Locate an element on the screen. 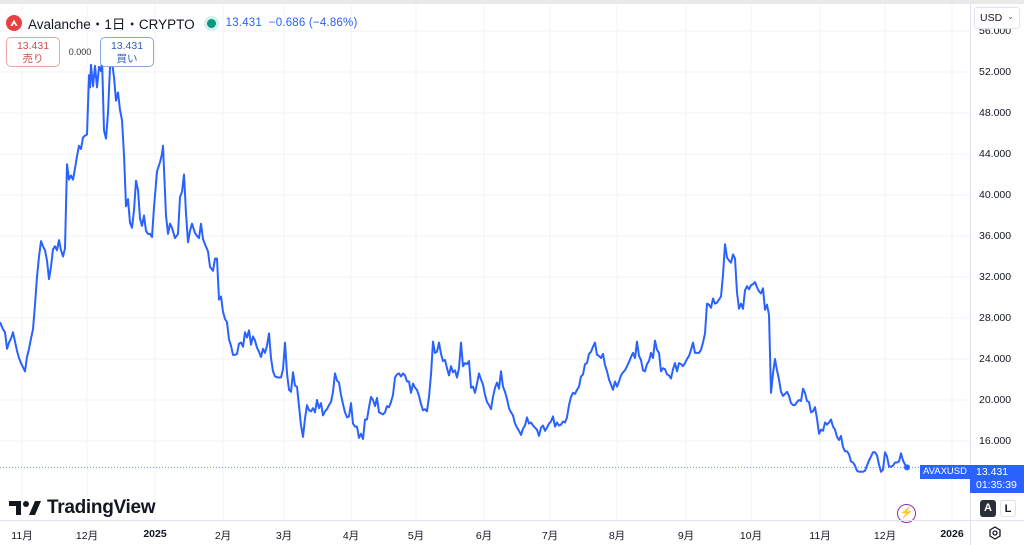 The height and width of the screenshot is (545, 1024). time-tick-label: 9月 is located at coordinates (686, 536).